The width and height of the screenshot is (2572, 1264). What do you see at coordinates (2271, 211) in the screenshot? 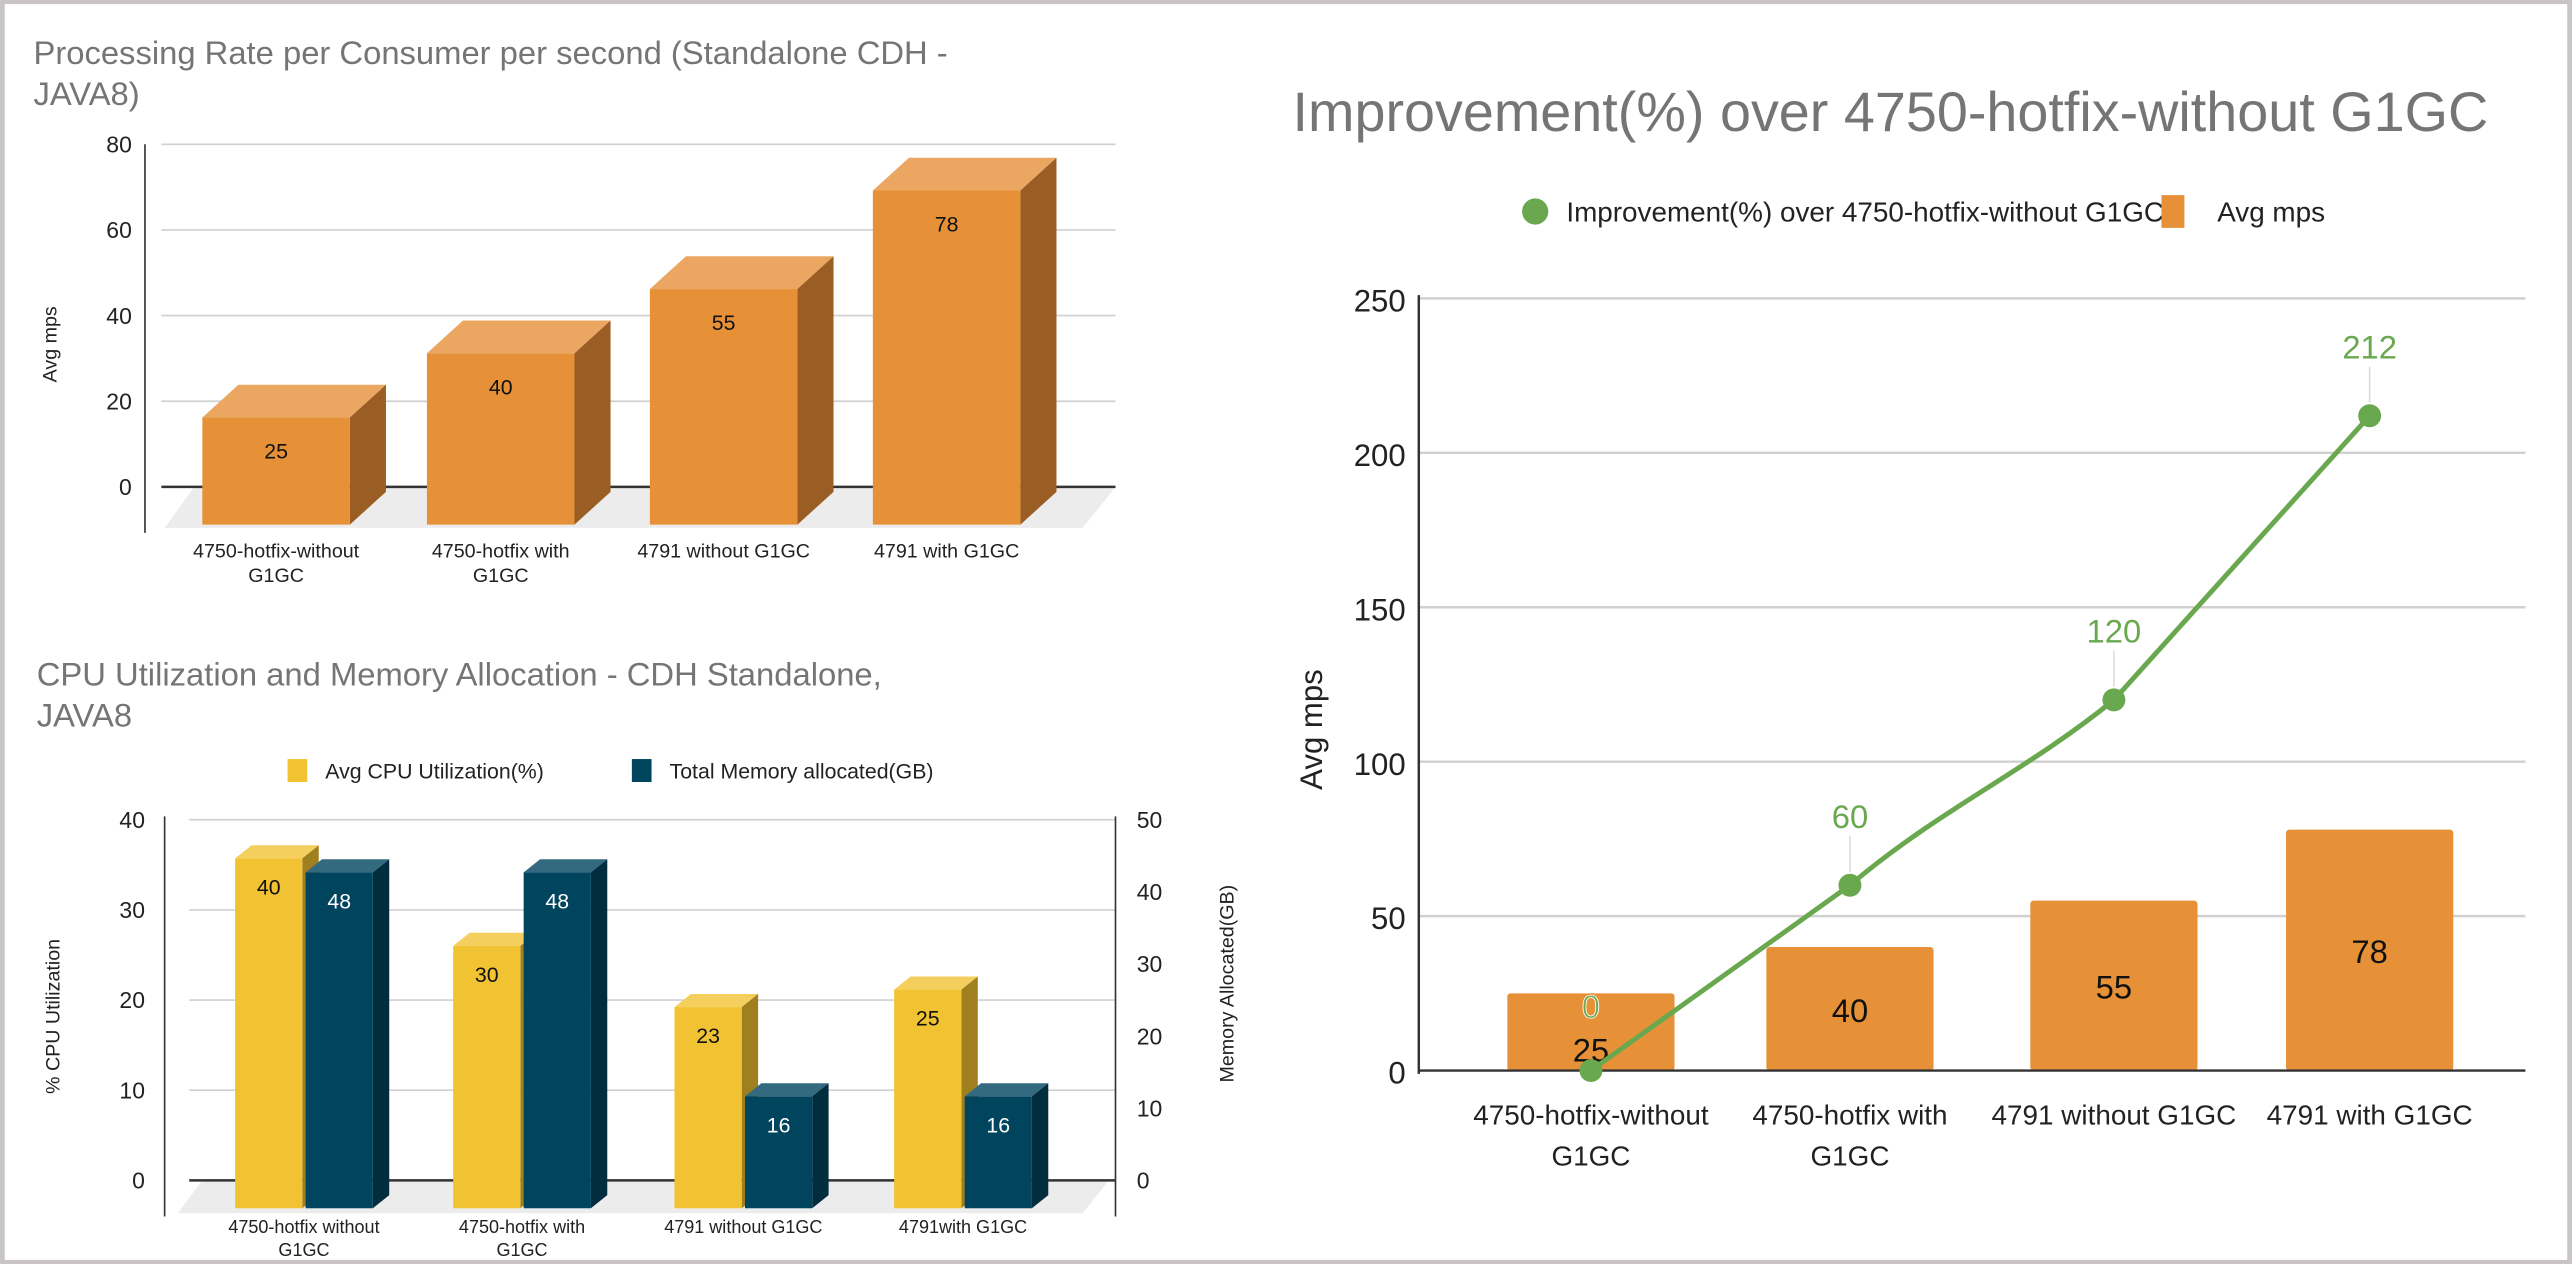
I see `legend-label: Avg mps` at bounding box center [2271, 211].